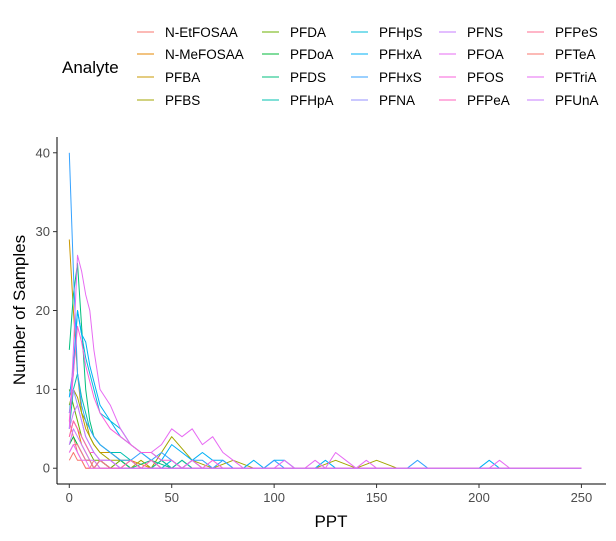 This screenshot has width=616, height=541. I want to click on legend-item-pfds: PFDS, so click(294, 77).